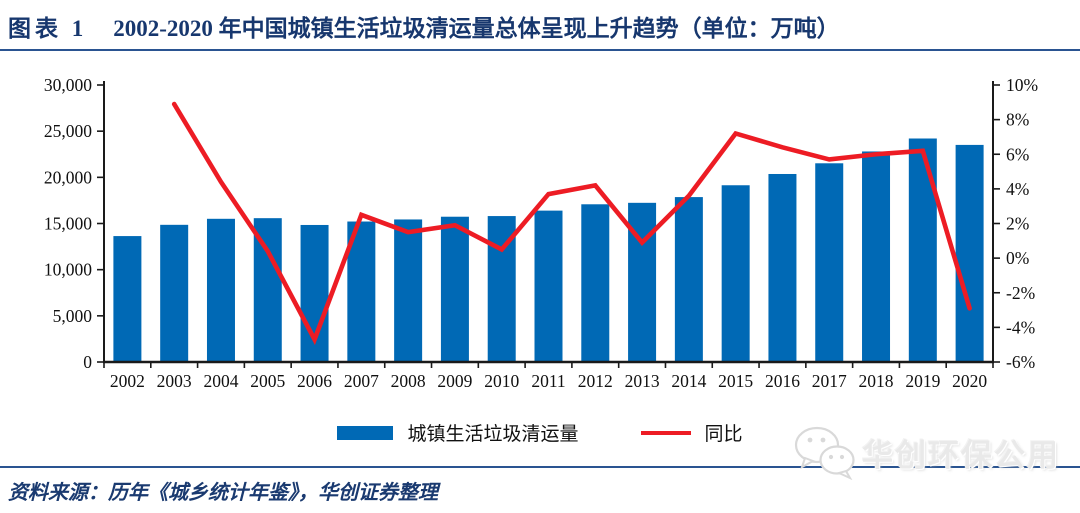  Describe the element at coordinates (454, 289) in the screenshot. I see `bar-2009` at that location.